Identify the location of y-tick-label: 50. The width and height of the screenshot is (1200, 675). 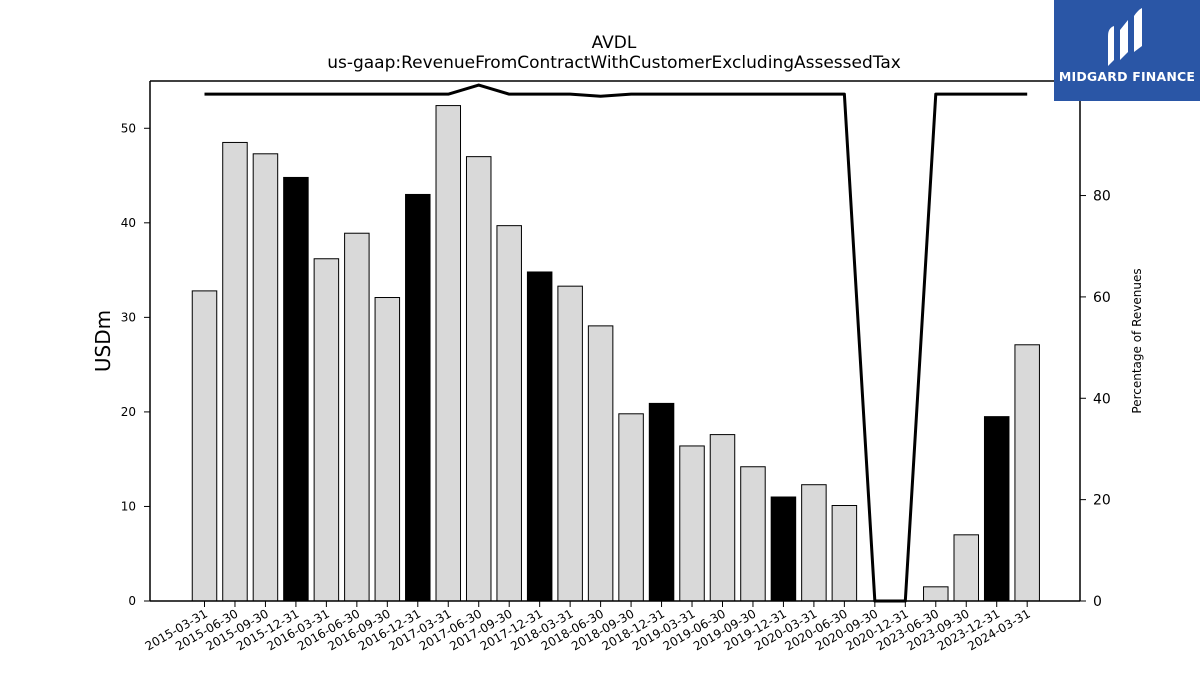
(128, 128).